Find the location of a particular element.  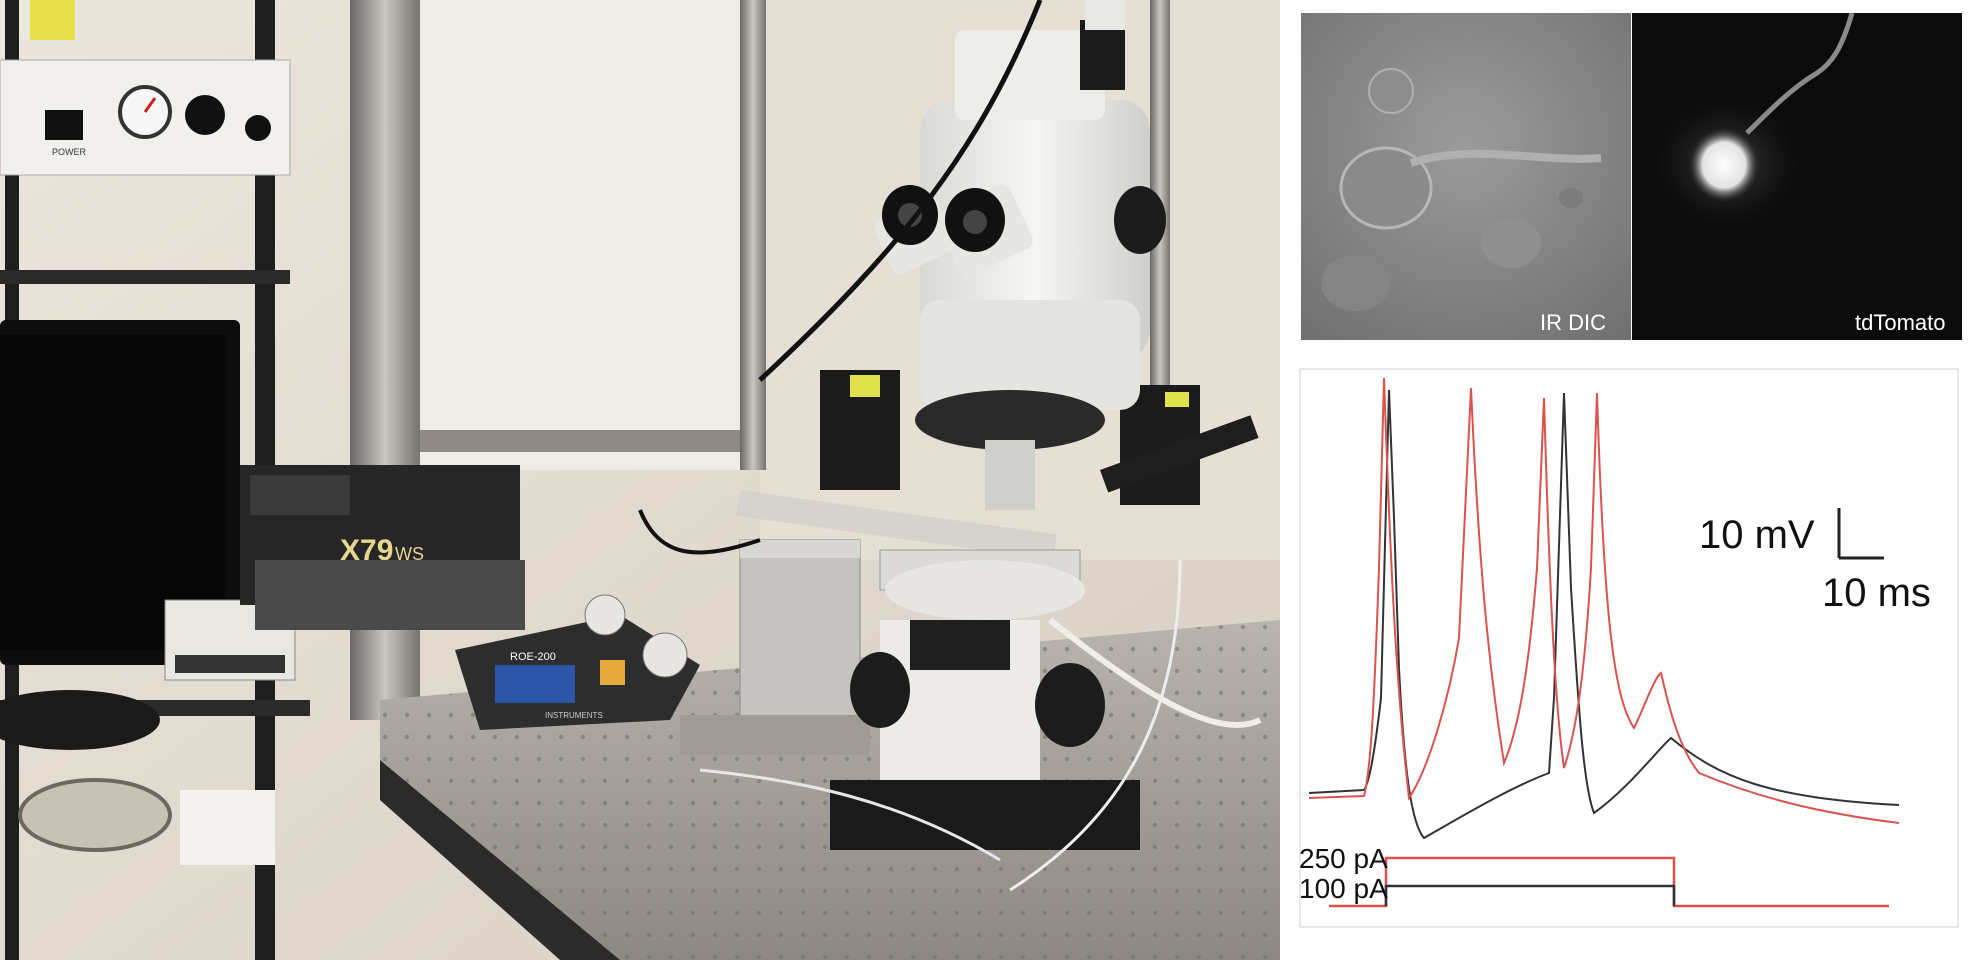

objective is located at coordinates (1010, 475).